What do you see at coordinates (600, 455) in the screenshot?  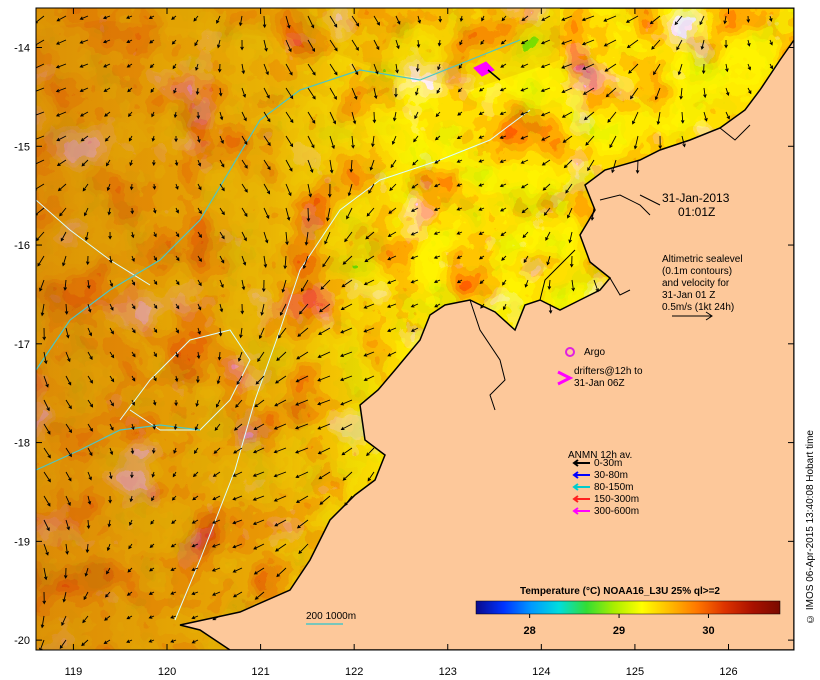 I see `legend-title: ANMN 12h av.` at bounding box center [600, 455].